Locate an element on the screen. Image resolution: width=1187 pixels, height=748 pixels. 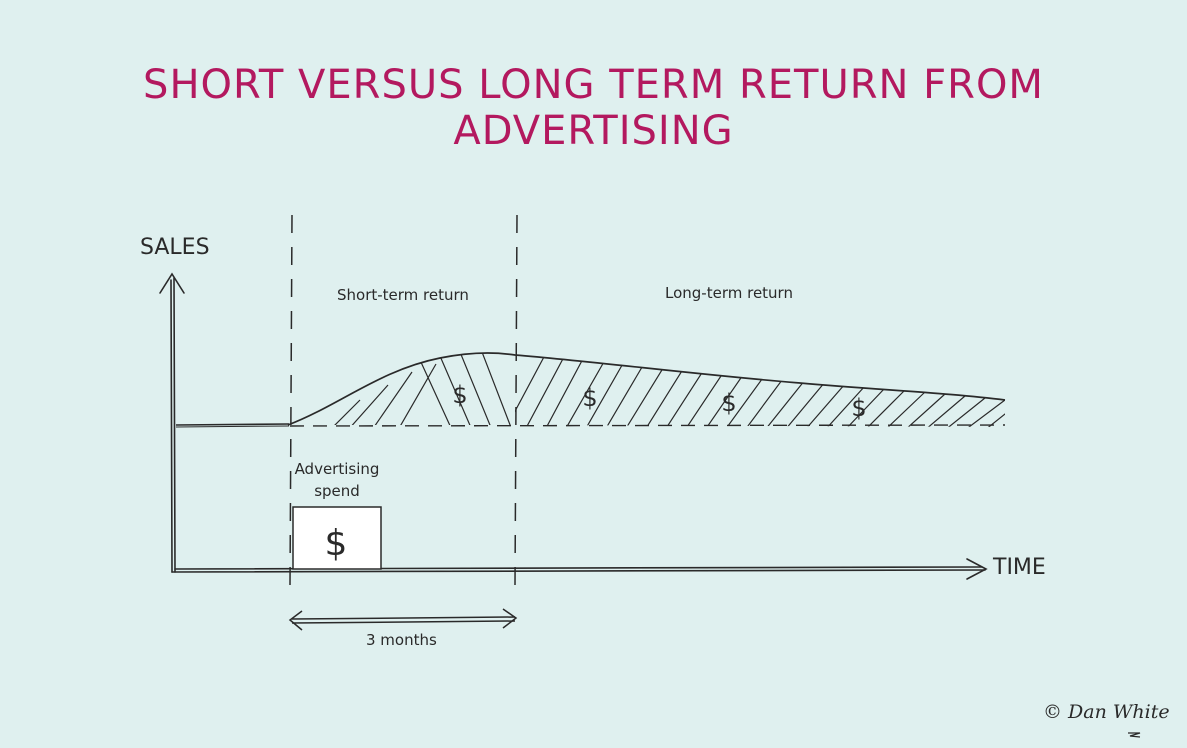
spend-symbol: $ is located at coordinates (336, 543).